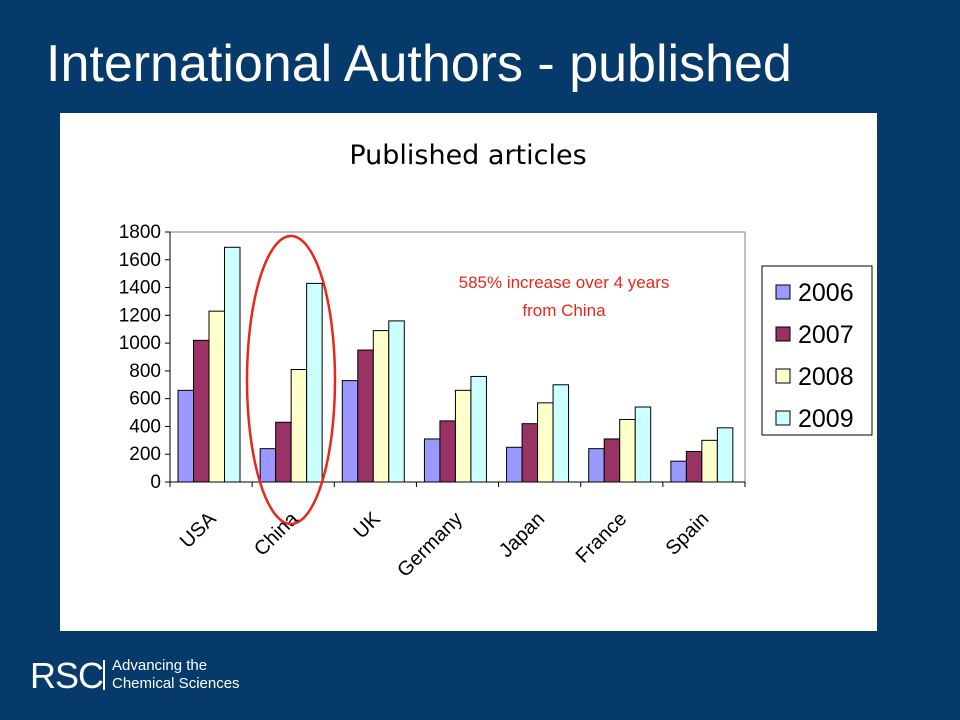 The width and height of the screenshot is (960, 720). What do you see at coordinates (160, 665) in the screenshot?
I see `logo-tagline-1: Advancing the` at bounding box center [160, 665].